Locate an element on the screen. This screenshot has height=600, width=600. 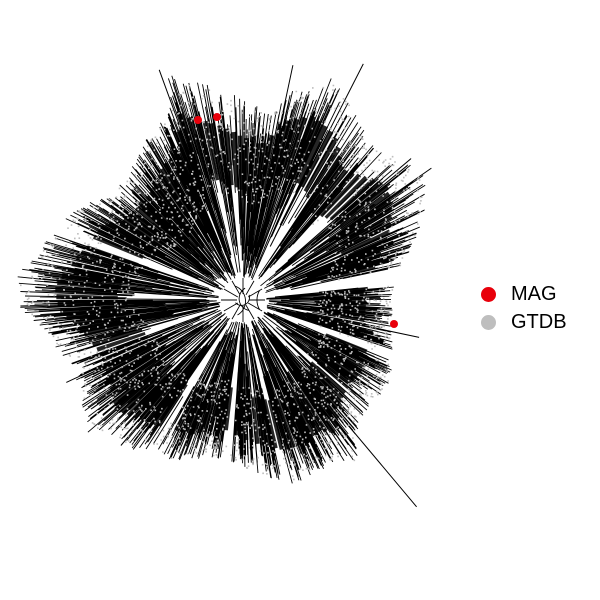
mag-tip-markers is located at coordinates (296, 220).